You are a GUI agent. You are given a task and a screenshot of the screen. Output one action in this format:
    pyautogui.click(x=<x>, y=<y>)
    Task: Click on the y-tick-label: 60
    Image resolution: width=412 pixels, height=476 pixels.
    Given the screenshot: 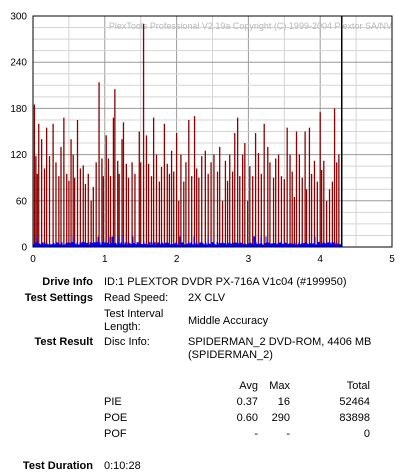 What is the action you would take?
    pyautogui.click(x=22, y=201)
    